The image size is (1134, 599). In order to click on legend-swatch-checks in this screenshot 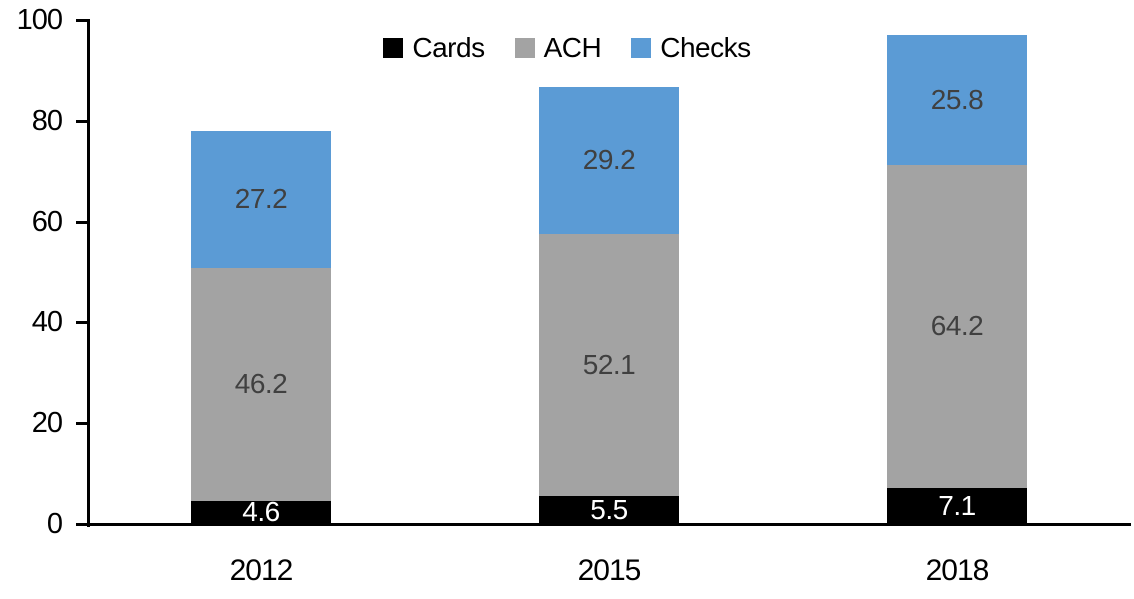, I will do `click(641, 48)`.